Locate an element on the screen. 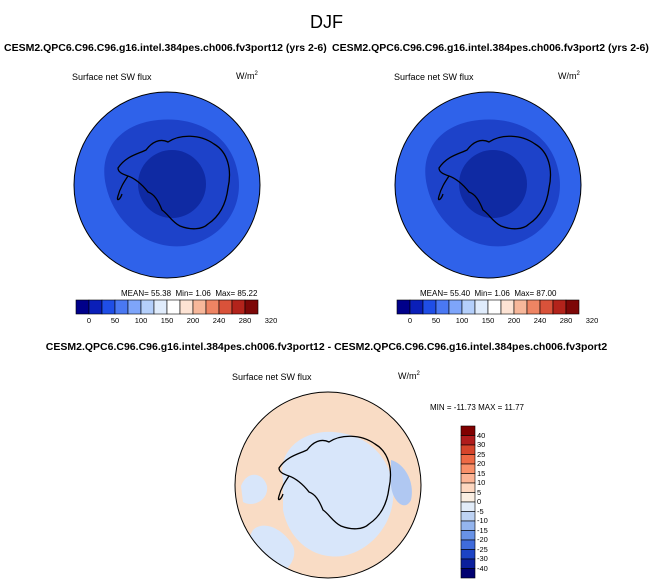  right-polar-map is located at coordinates (488, 185).